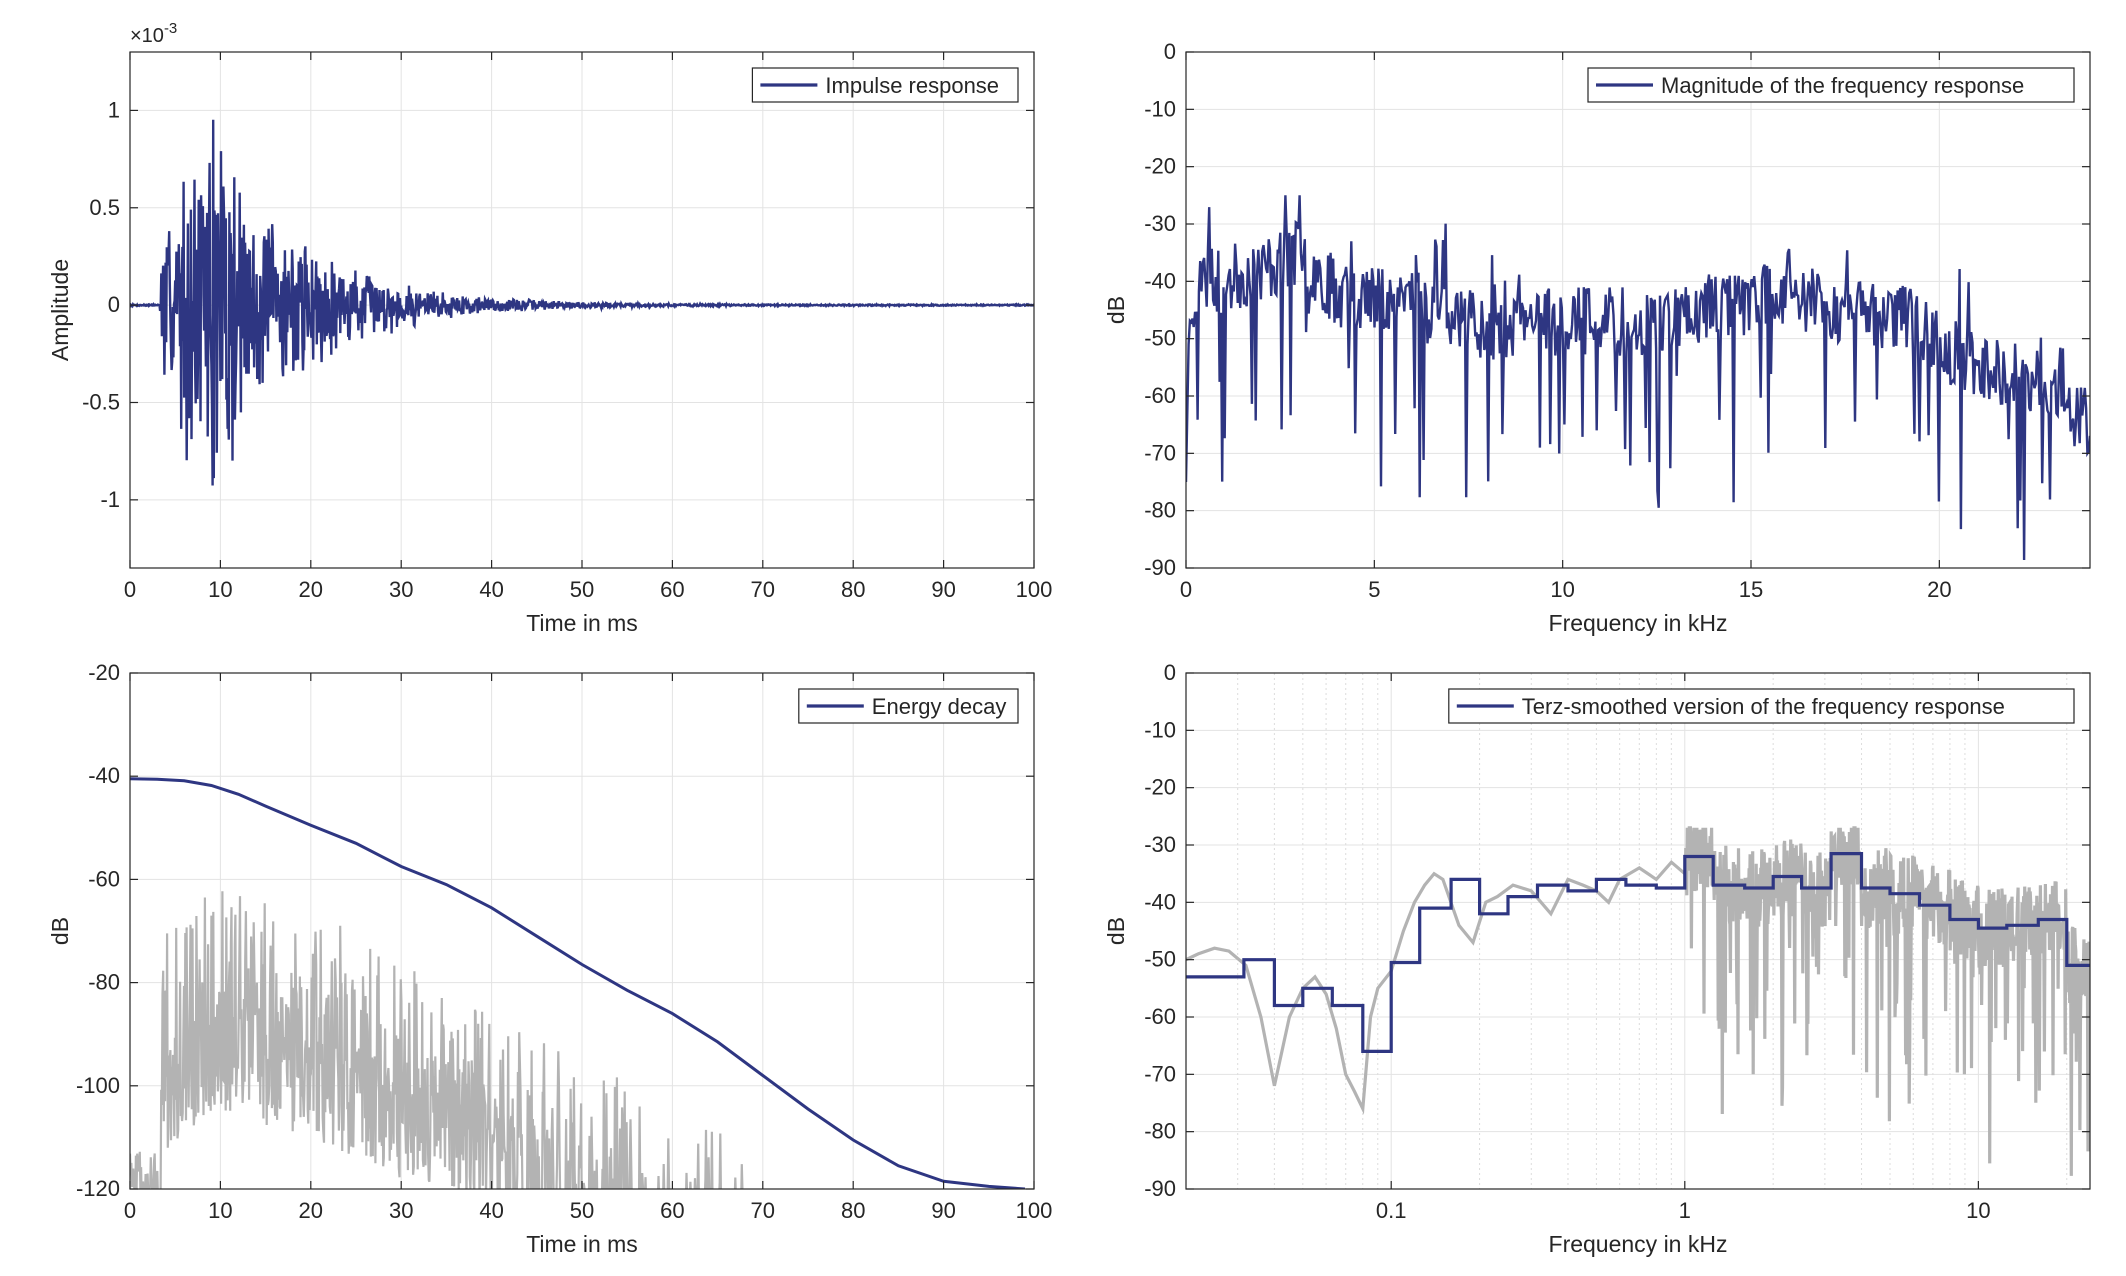 The height and width of the screenshot is (1276, 2126). Describe the element at coordinates (1685, 1210) in the screenshot. I see `x-tick-label: 1` at that location.